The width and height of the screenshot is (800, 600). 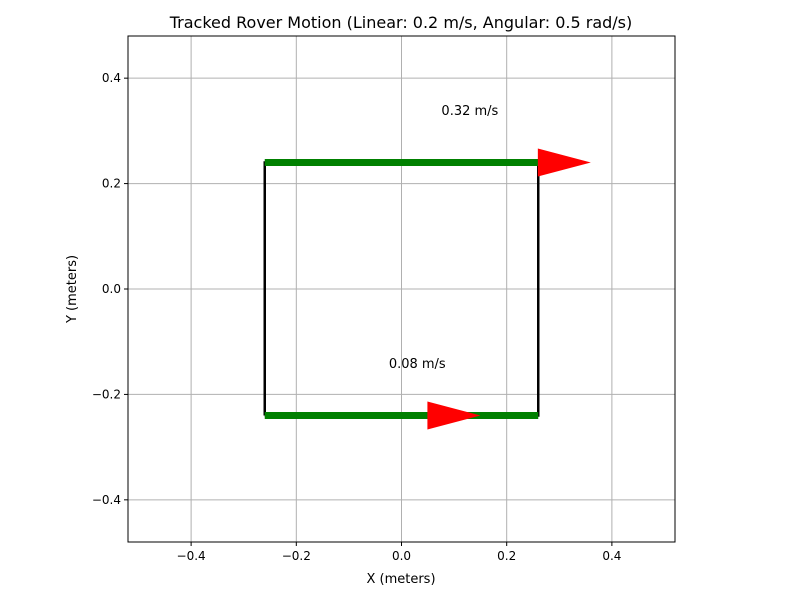 I want to click on speed-annotation: 0.08 m/s, so click(x=417, y=364).